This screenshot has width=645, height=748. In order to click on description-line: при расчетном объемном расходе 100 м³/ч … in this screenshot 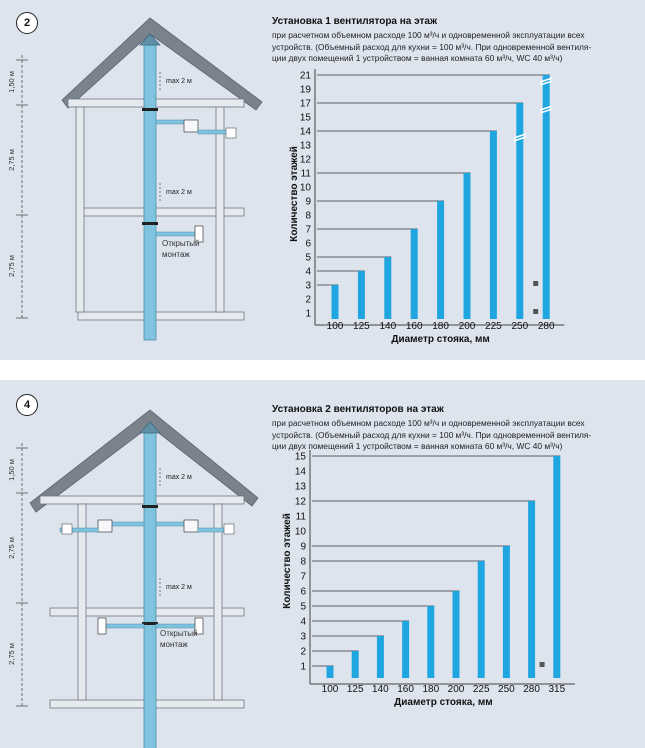, I will do `click(428, 423)`.